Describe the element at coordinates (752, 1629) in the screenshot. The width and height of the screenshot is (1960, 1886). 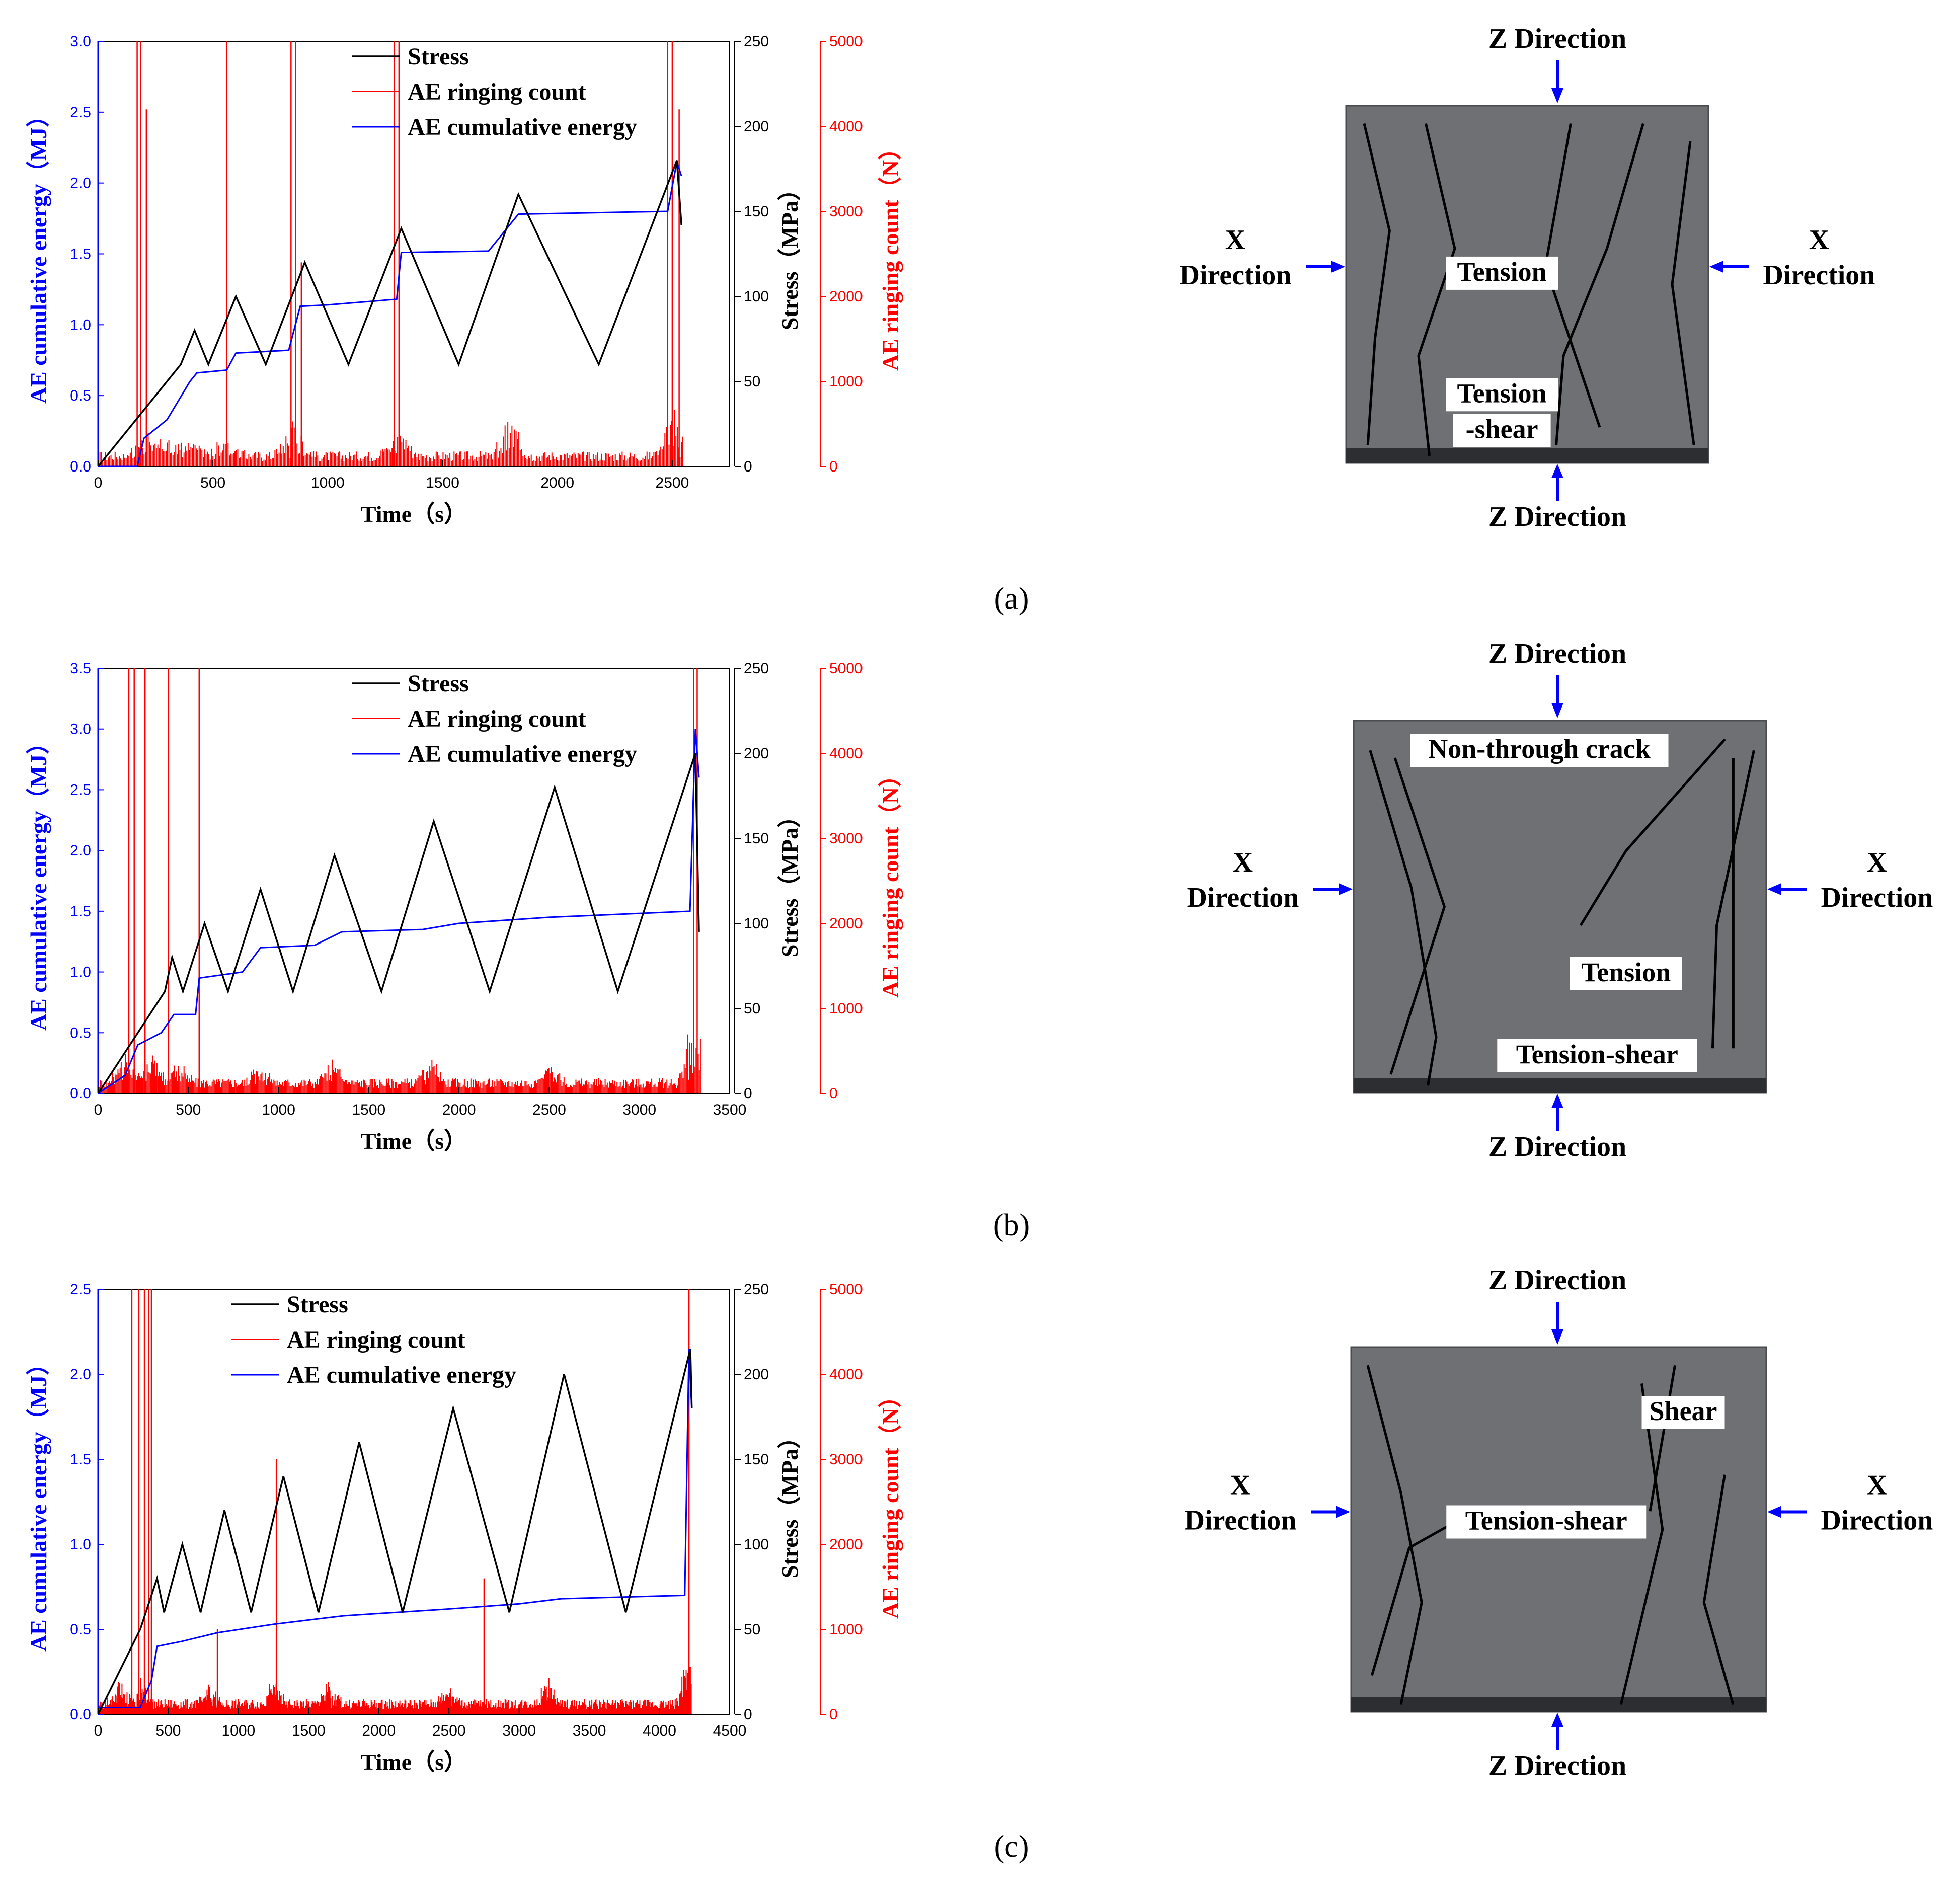
I see `stress-tick-label: 50` at that location.